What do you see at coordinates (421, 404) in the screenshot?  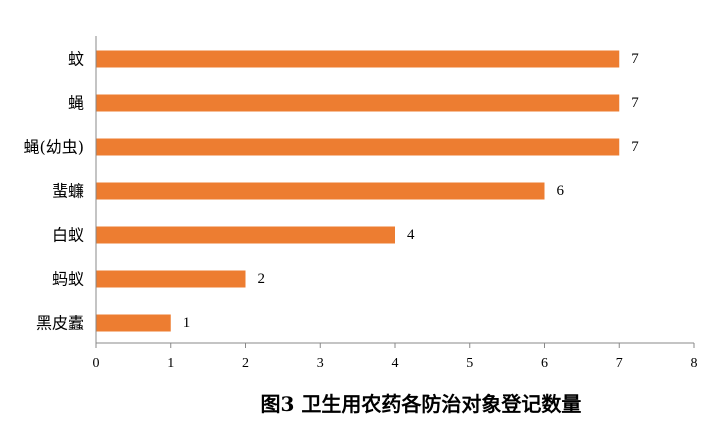 I see `chart-title: 图3 卫生用农药各防治对象登记数量` at bounding box center [421, 404].